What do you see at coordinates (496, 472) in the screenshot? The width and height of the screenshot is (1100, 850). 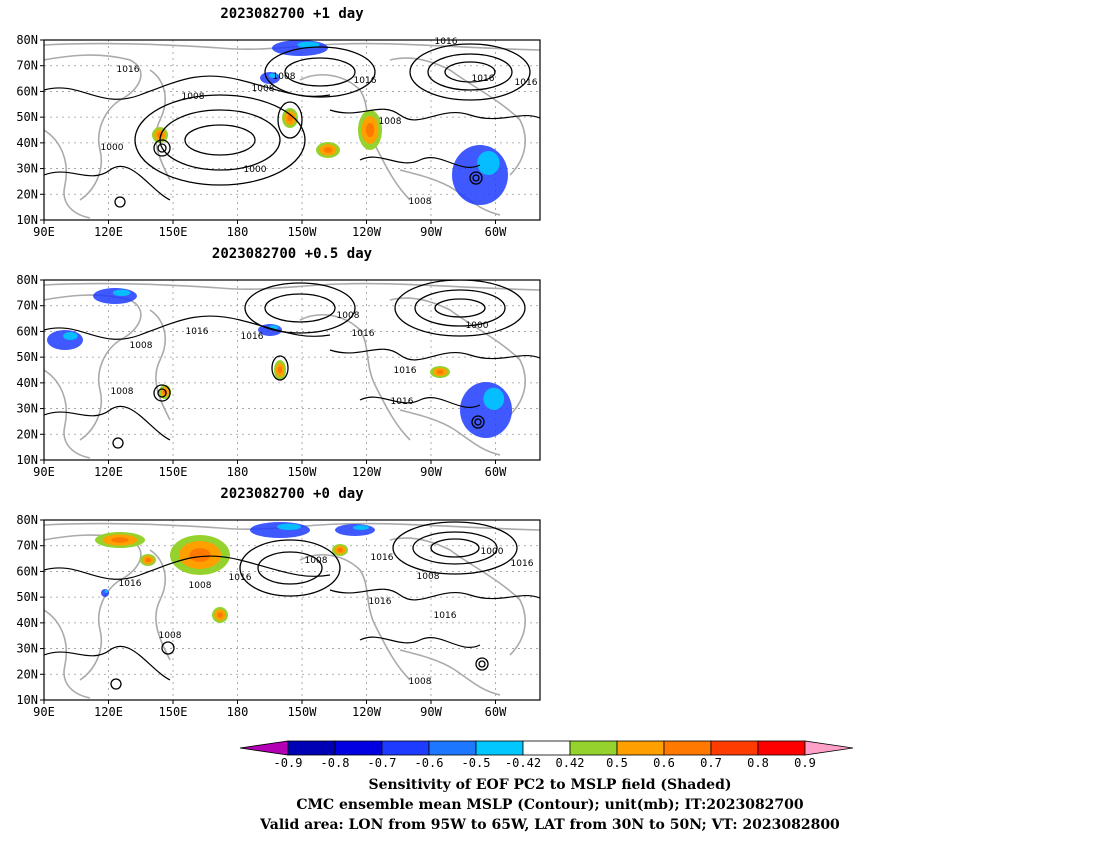 I see `lon-tick-label: 60W` at bounding box center [496, 472].